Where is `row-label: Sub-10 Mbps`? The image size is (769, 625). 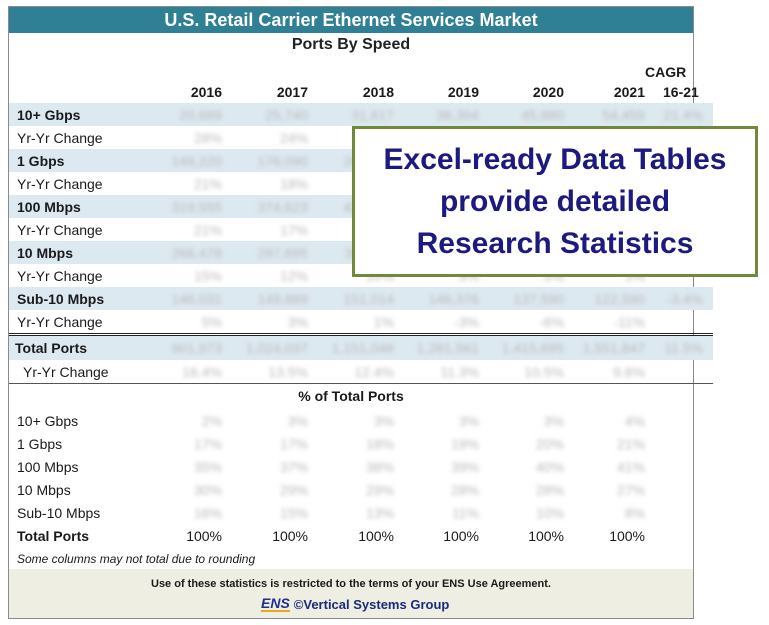 row-label: Sub-10 Mbps is located at coordinates (74, 298).